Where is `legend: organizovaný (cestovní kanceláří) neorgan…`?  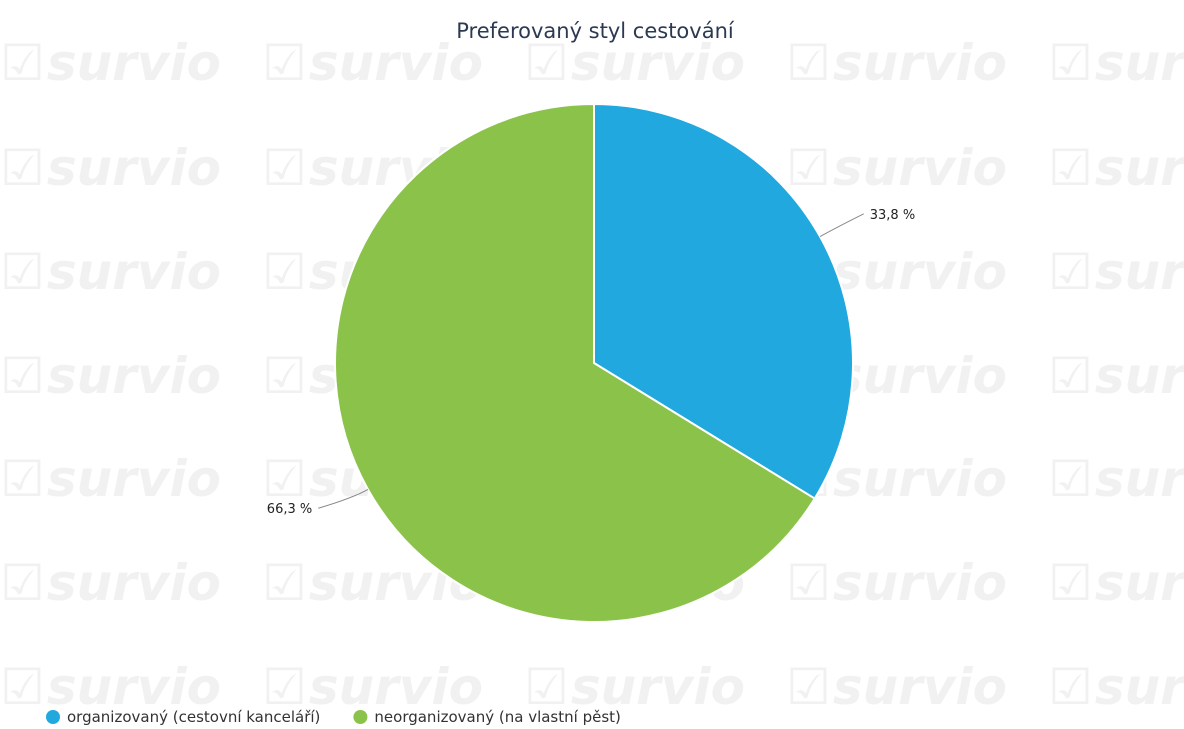 legend: organizovaný (cestovní kanceláří) neorgan… is located at coordinates (333, 717).